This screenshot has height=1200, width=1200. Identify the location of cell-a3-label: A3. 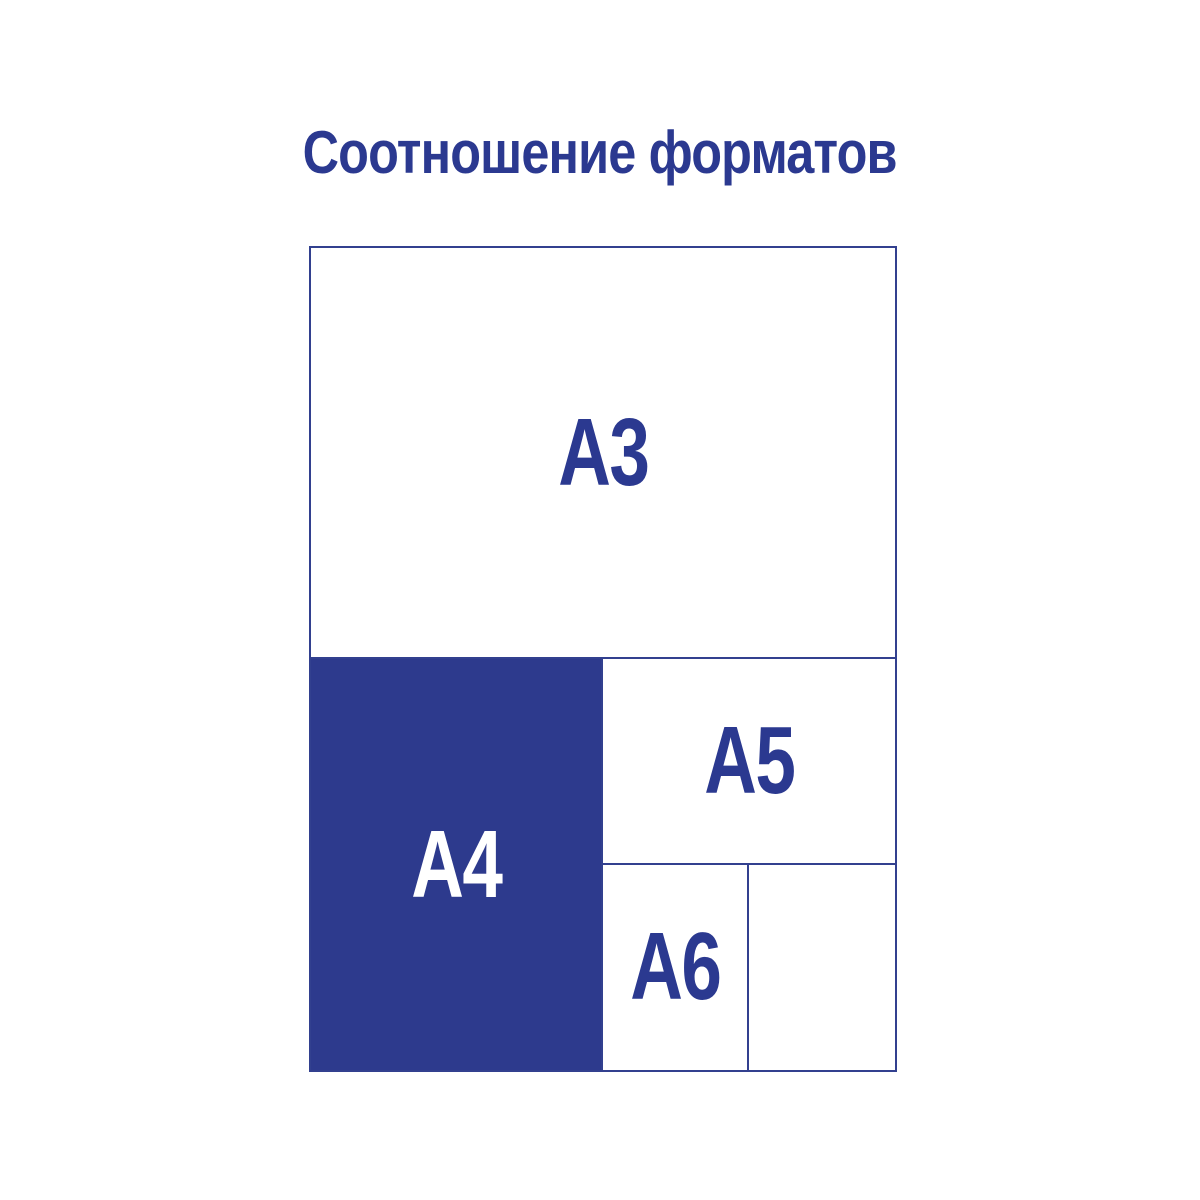
(603, 452).